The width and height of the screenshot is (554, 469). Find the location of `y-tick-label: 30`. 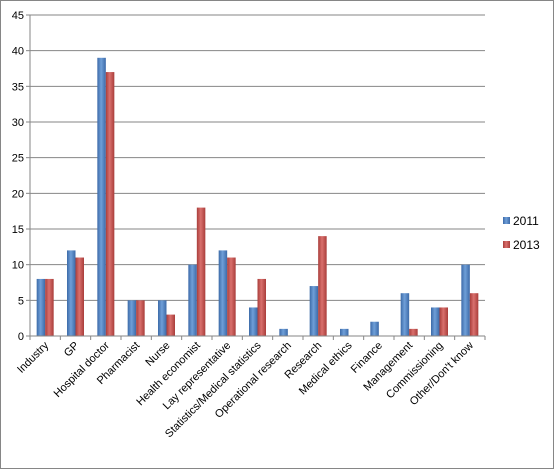

y-tick-label: 30 is located at coordinates (18, 123).